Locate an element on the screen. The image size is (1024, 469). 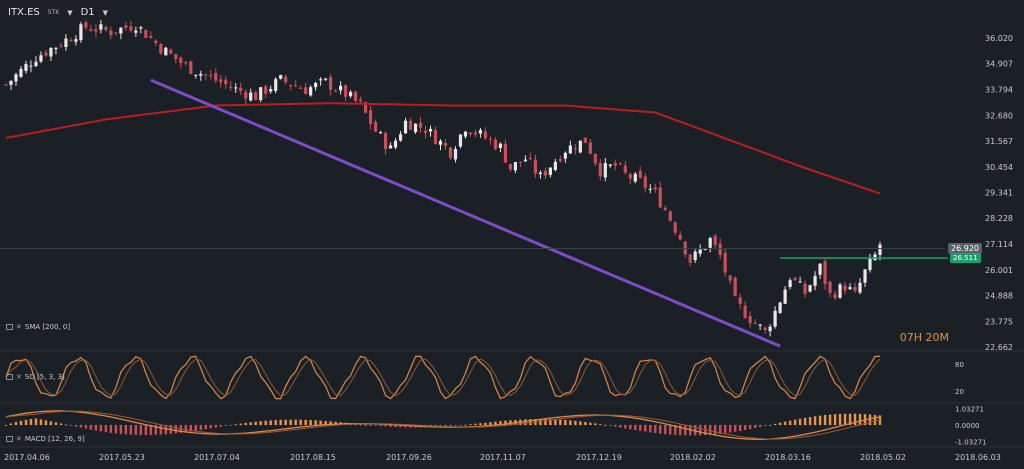
price-tick-label: 32.680 is located at coordinates (999, 115).